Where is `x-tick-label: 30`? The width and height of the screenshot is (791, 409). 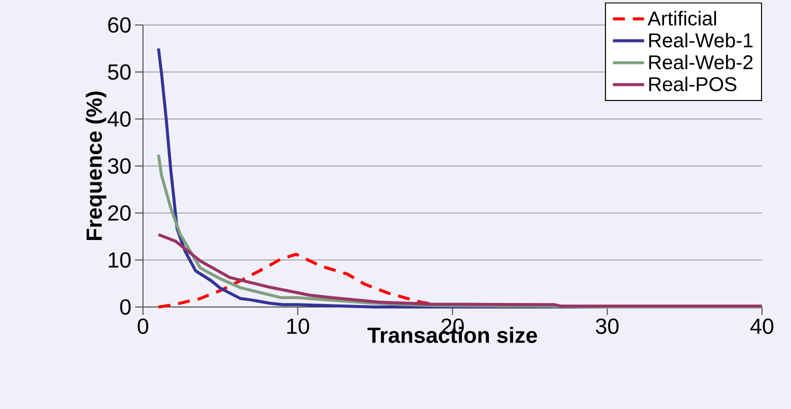
x-tick-label: 30 is located at coordinates (607, 326).